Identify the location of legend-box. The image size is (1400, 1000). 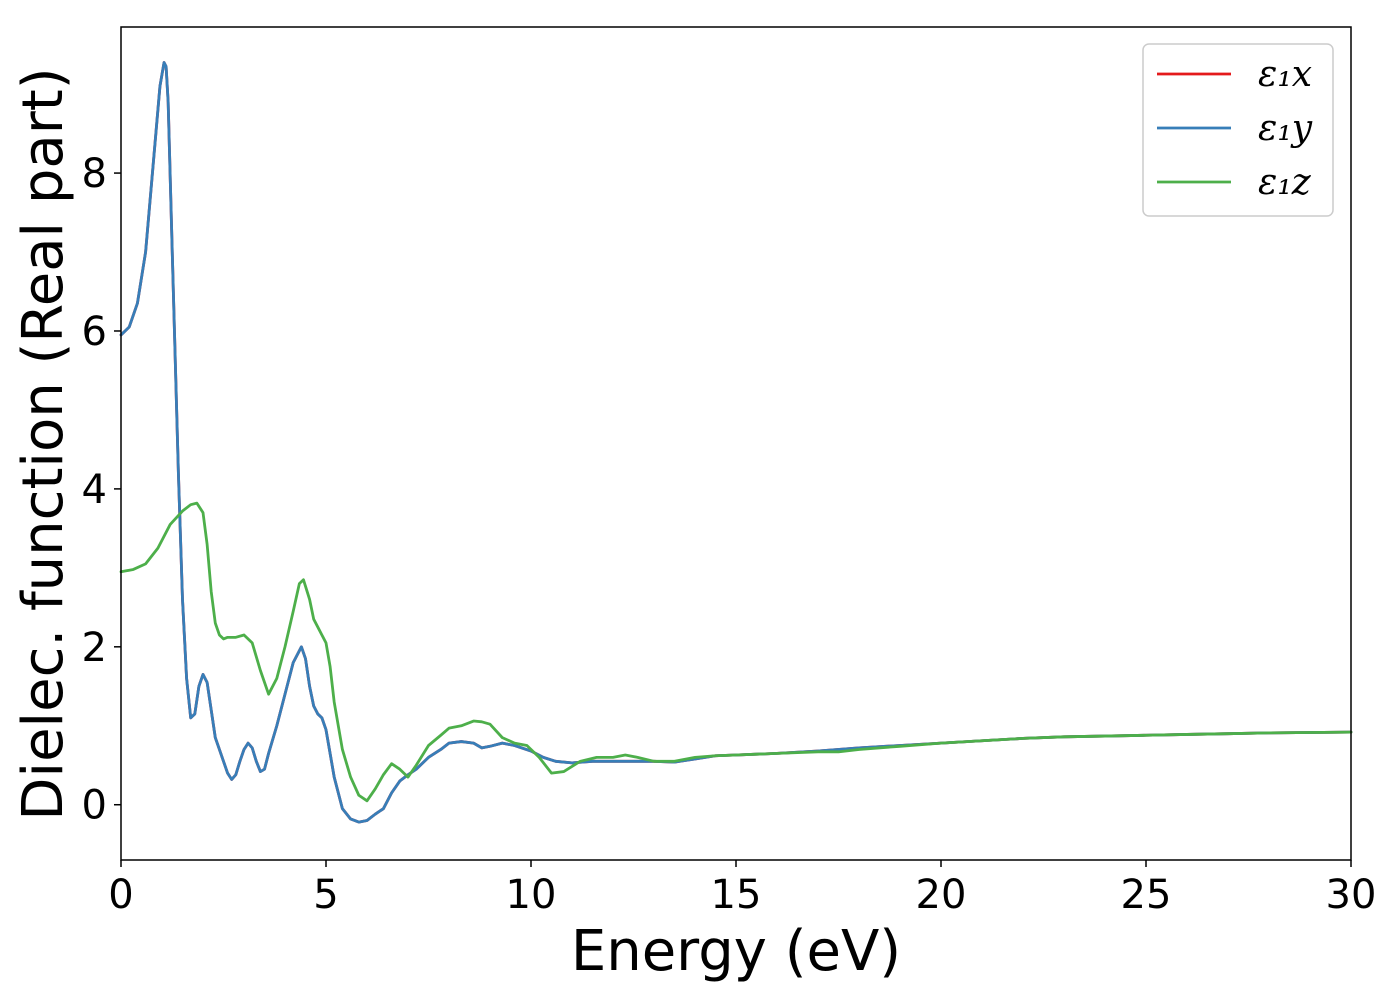
(1238, 130).